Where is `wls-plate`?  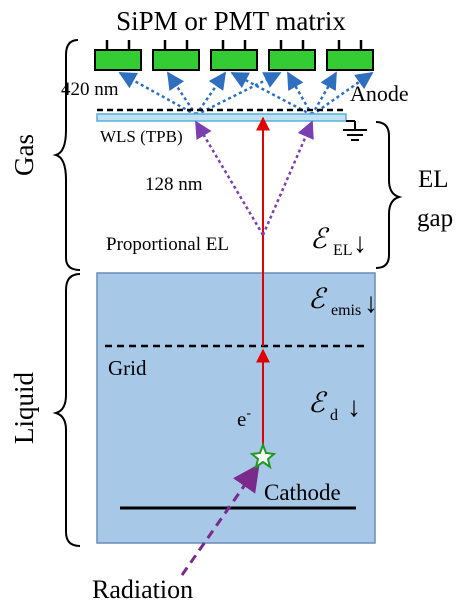 wls-plate is located at coordinates (221, 117).